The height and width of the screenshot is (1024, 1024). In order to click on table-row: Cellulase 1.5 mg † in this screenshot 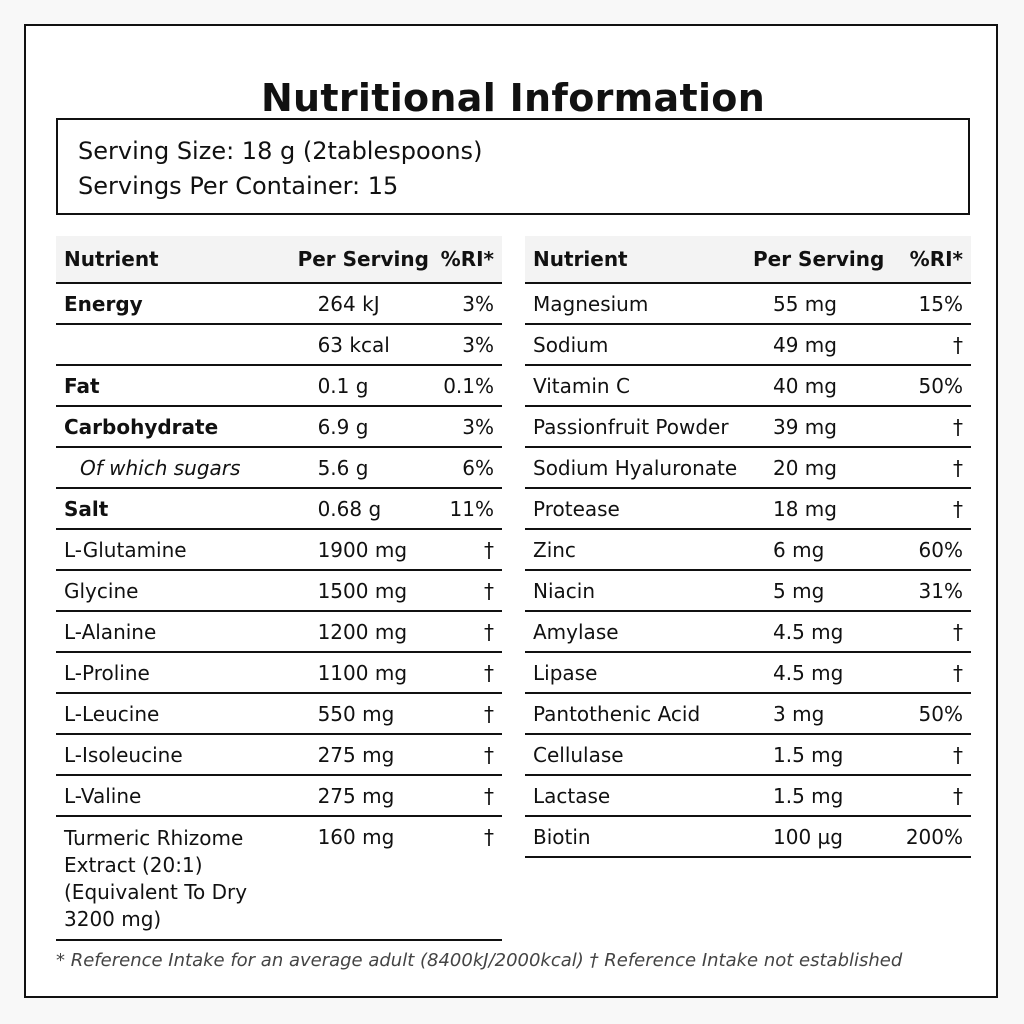, I will do `click(748, 755)`.